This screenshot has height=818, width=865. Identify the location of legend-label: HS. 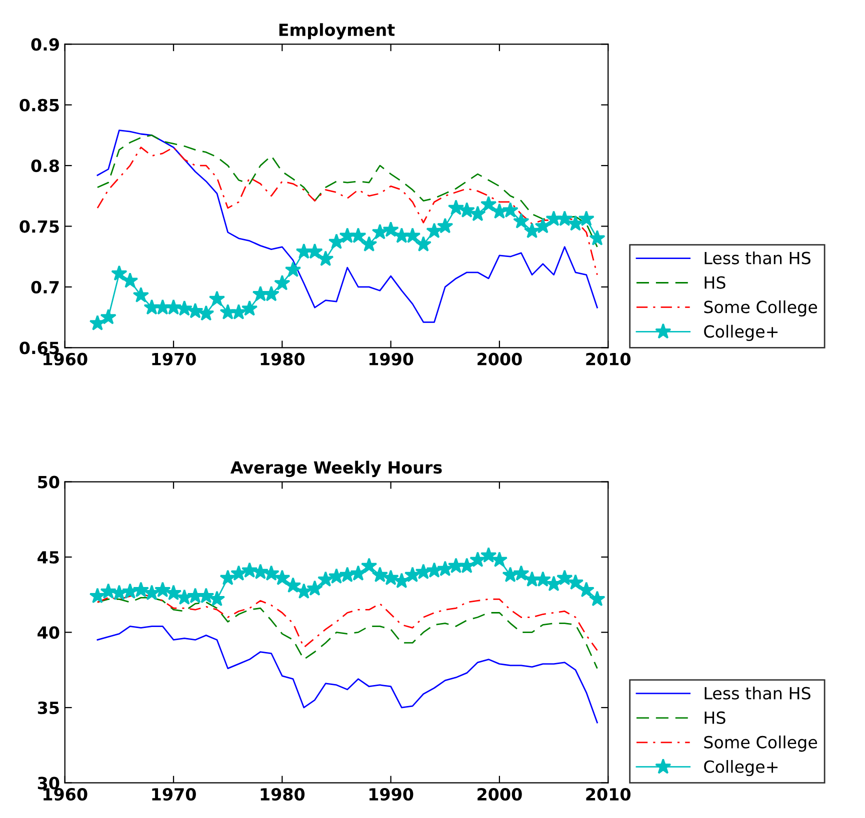
(715, 717).